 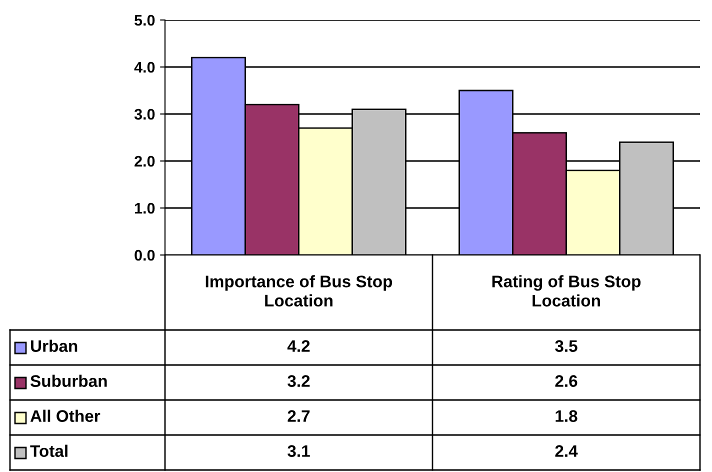 What do you see at coordinates (65, 416) in the screenshot?
I see `legend-label: All Other` at bounding box center [65, 416].